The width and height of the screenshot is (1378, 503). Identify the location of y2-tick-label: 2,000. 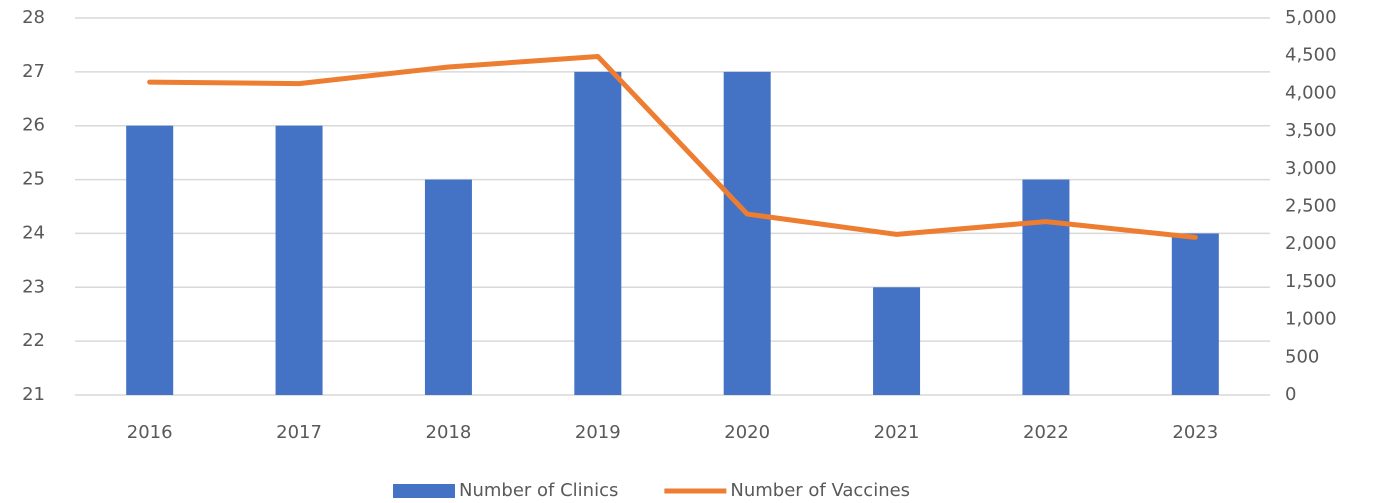
(1311, 243).